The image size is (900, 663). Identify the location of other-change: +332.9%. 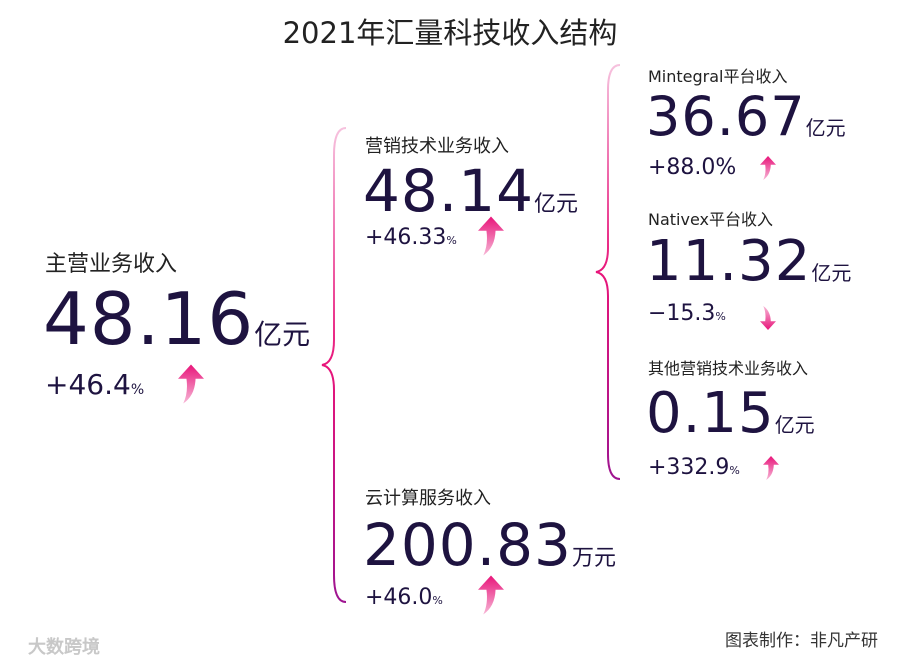
(694, 467).